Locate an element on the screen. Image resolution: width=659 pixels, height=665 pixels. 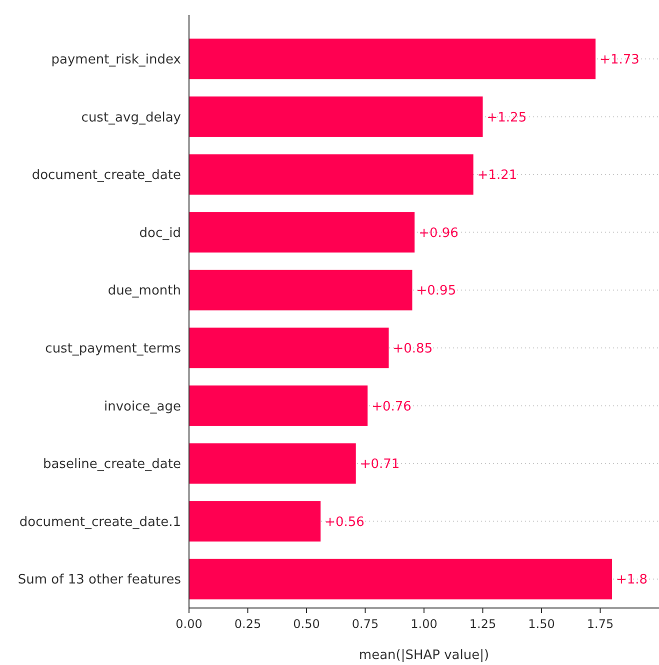
y-tick-label: invoice_age is located at coordinates (142, 406).